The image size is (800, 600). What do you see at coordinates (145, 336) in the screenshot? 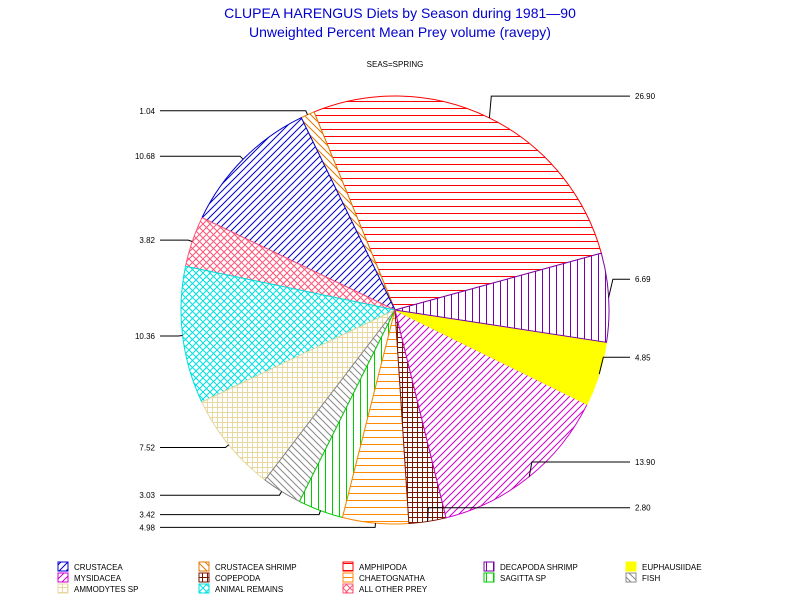
I see `slice-value-label: 10.36` at bounding box center [145, 336].